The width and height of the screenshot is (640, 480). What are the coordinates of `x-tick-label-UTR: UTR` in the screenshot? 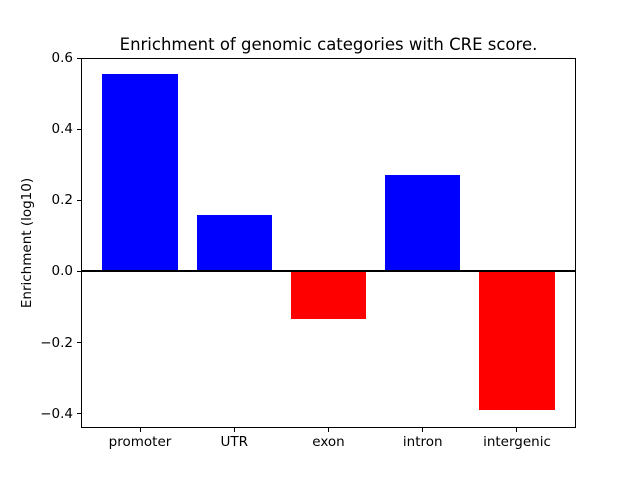 It's located at (234, 442).